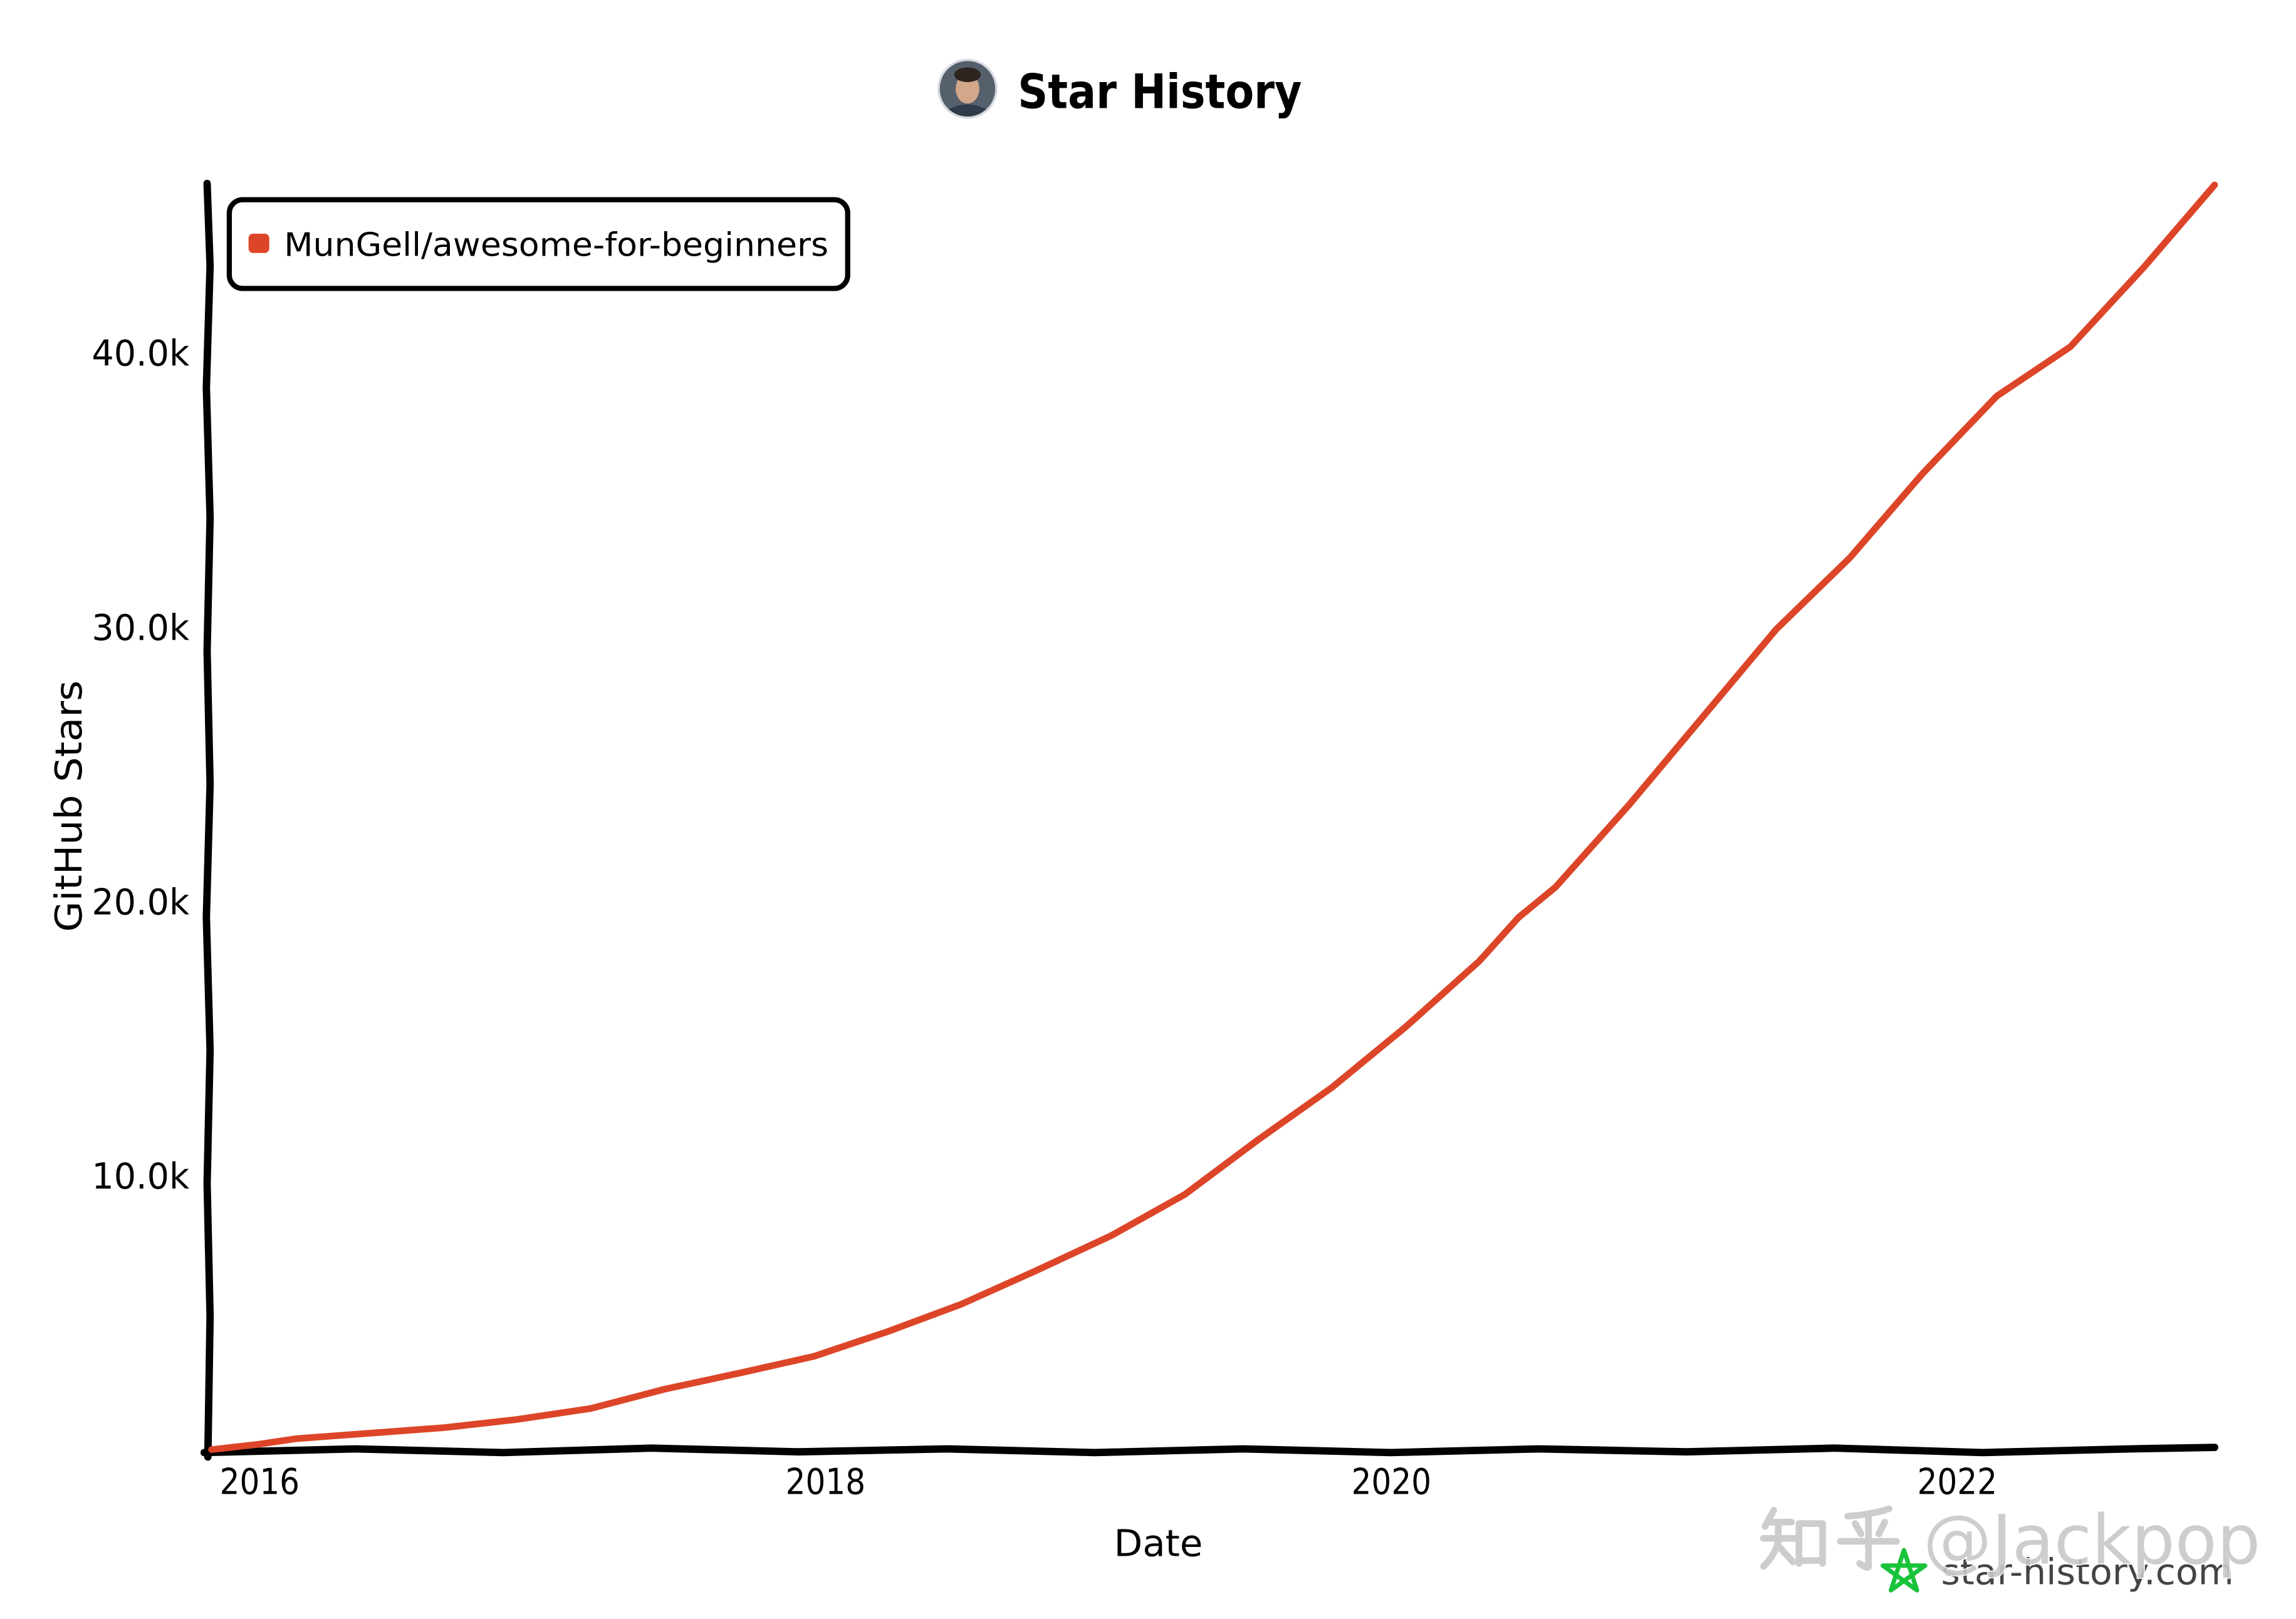 This screenshot has height=1619, width=2296. I want to click on x-tick-label: 2022, so click(1957, 1481).